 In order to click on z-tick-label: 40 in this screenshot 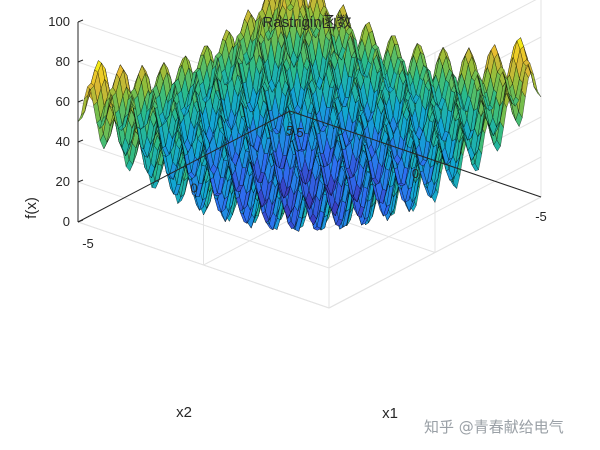, I will do `click(63, 141)`.